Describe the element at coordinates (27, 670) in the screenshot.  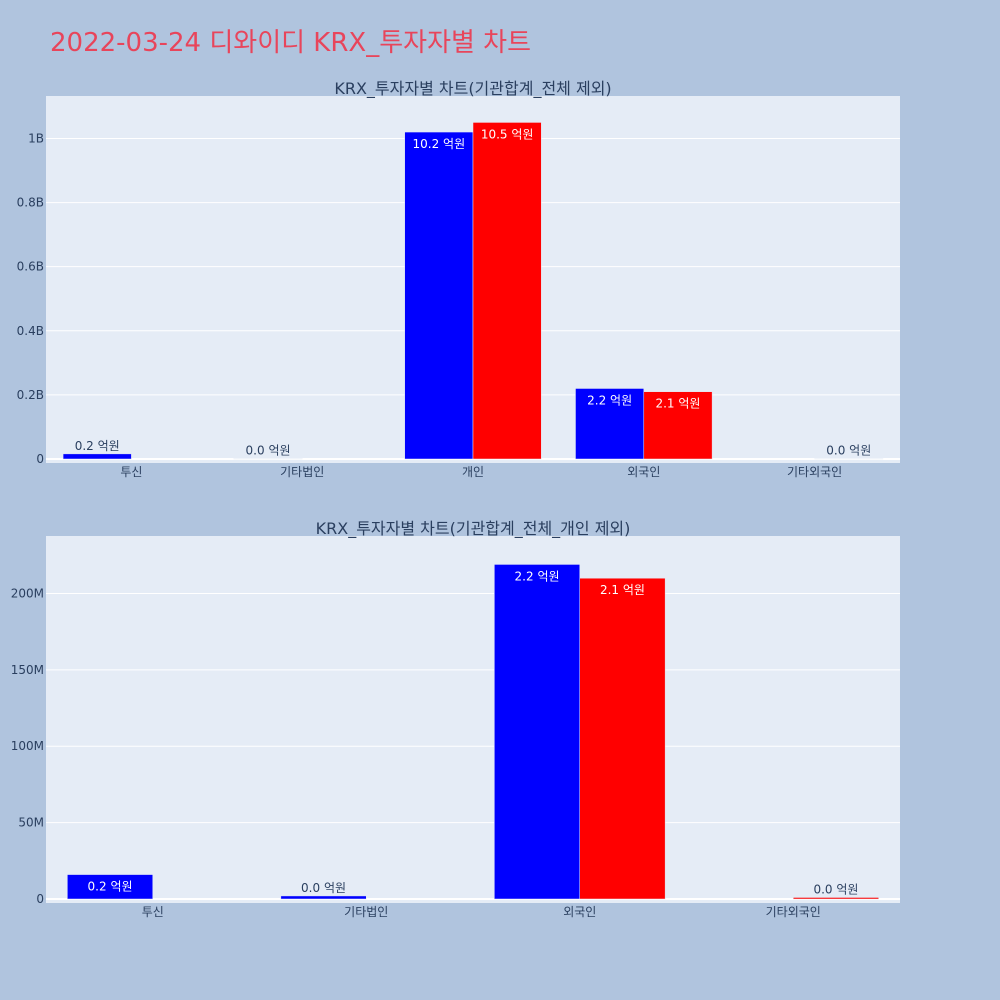
I see `y-tick-label: 150M` at that location.